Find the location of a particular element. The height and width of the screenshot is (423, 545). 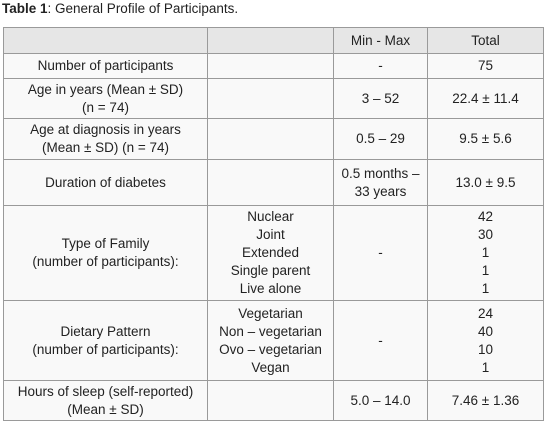

row-label-line: Dietary Pattern is located at coordinates (105, 331).